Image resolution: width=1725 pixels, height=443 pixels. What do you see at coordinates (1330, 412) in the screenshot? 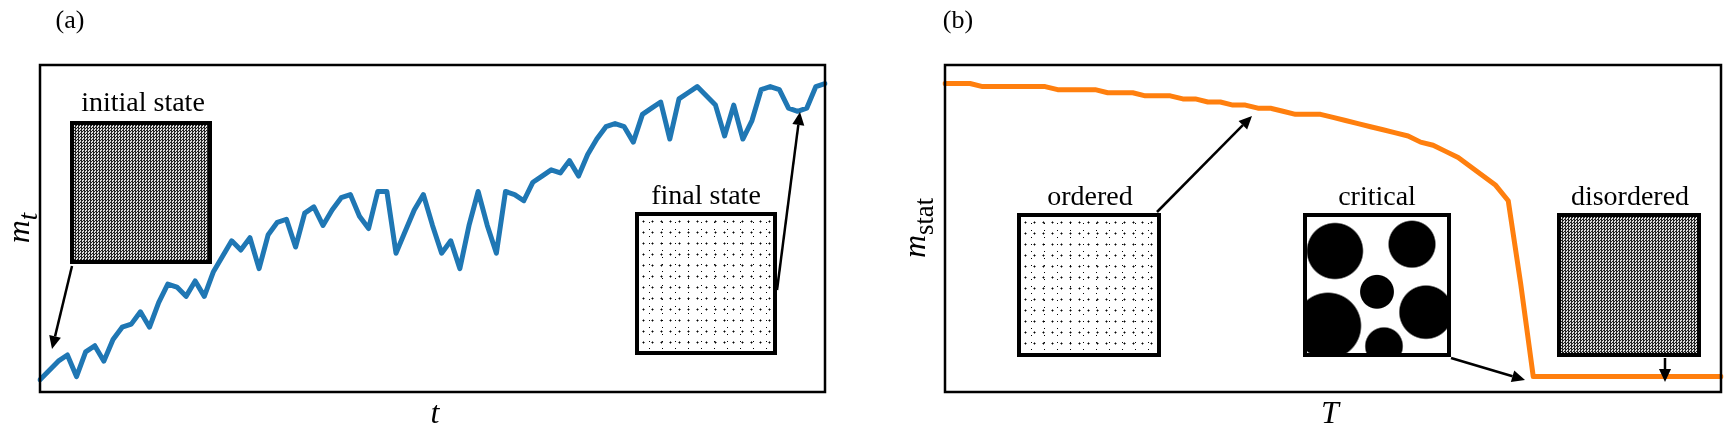
I see `x-axis-title: T` at bounding box center [1330, 412].